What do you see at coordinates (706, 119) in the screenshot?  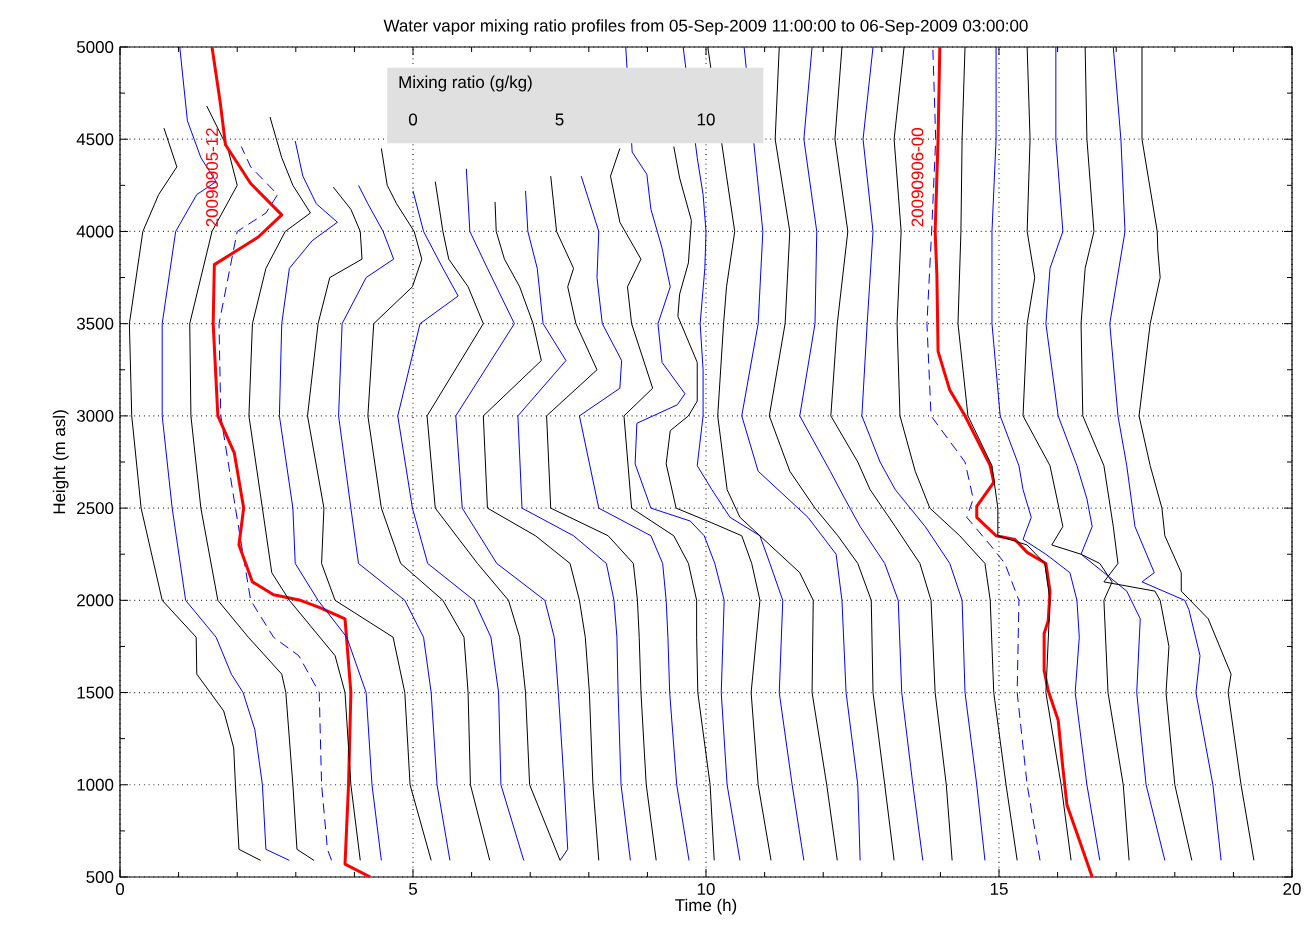 I see `x2-tick-label: 10` at bounding box center [706, 119].